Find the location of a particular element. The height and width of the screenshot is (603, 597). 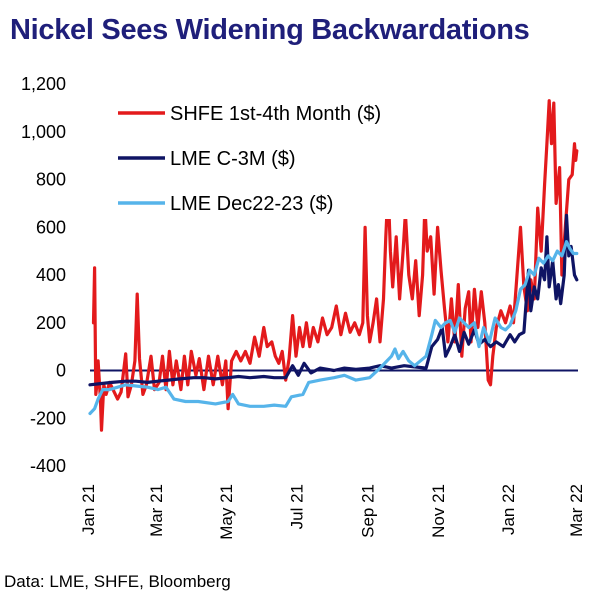

x-tick-label: Nov 21 is located at coordinates (438, 511).